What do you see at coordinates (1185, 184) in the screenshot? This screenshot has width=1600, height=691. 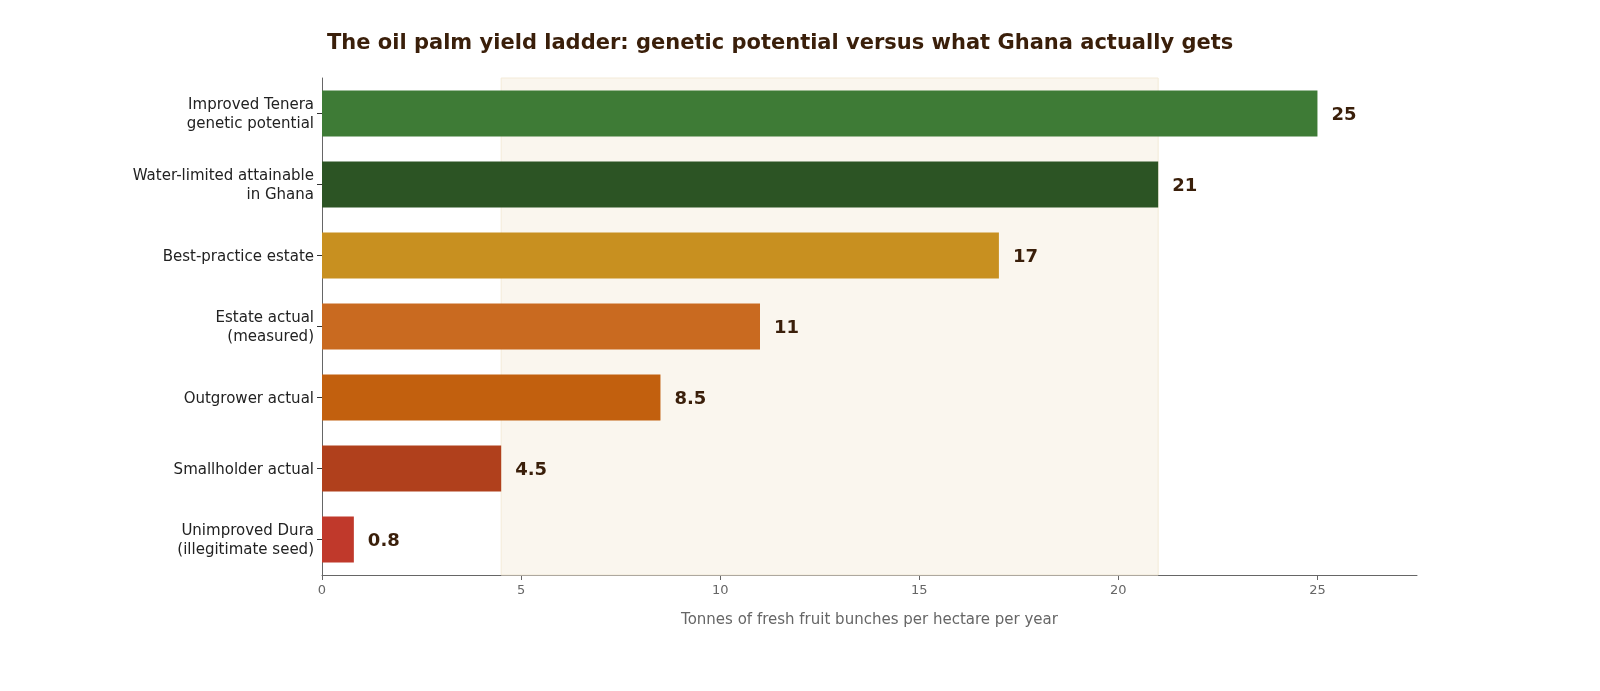 I see `data-label: 21` at bounding box center [1185, 184].